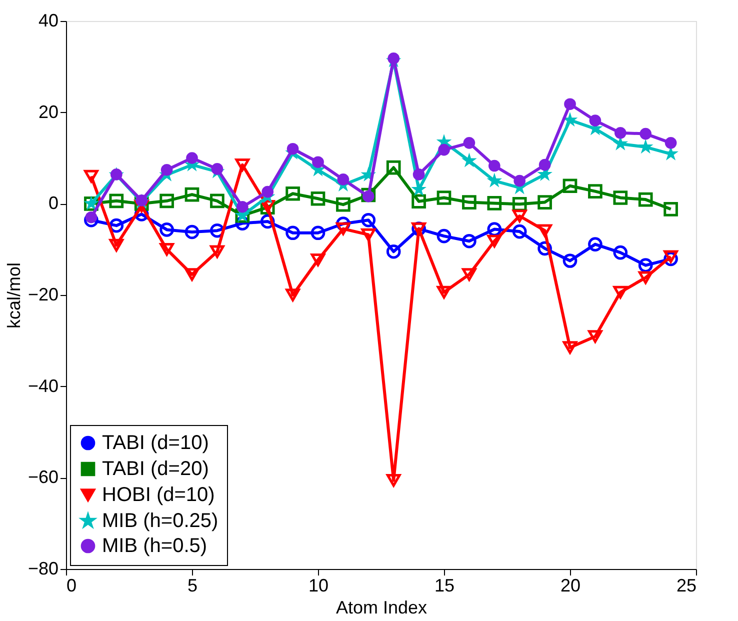 The image size is (738, 621). I want to click on x-tick-label: 20, so click(570, 586).